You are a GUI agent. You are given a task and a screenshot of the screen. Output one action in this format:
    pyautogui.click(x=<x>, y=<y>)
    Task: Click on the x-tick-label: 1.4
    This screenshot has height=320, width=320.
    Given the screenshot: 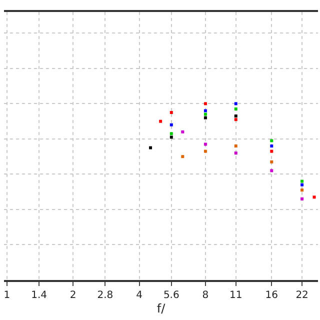 What is the action you would take?
    pyautogui.click(x=39, y=295)
    